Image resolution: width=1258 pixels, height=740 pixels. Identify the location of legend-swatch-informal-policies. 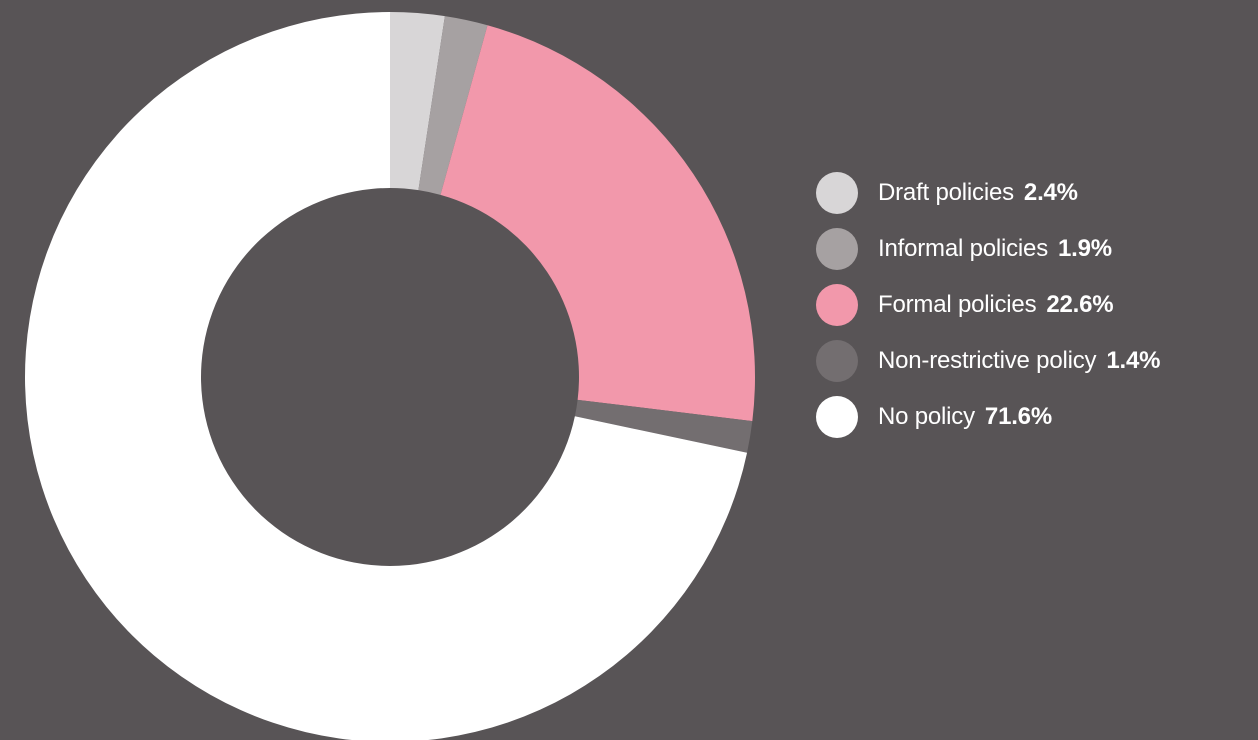
(837, 249).